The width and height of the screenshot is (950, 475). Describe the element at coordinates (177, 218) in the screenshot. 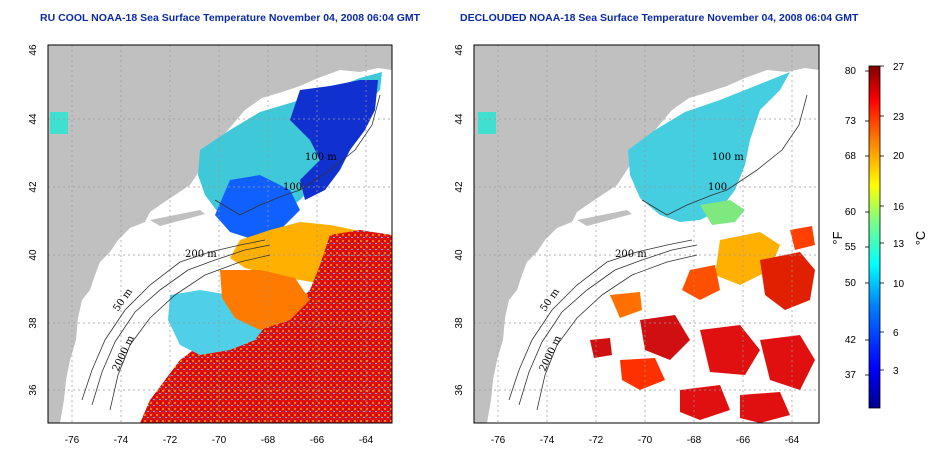

I see `left-map-long-island` at that location.